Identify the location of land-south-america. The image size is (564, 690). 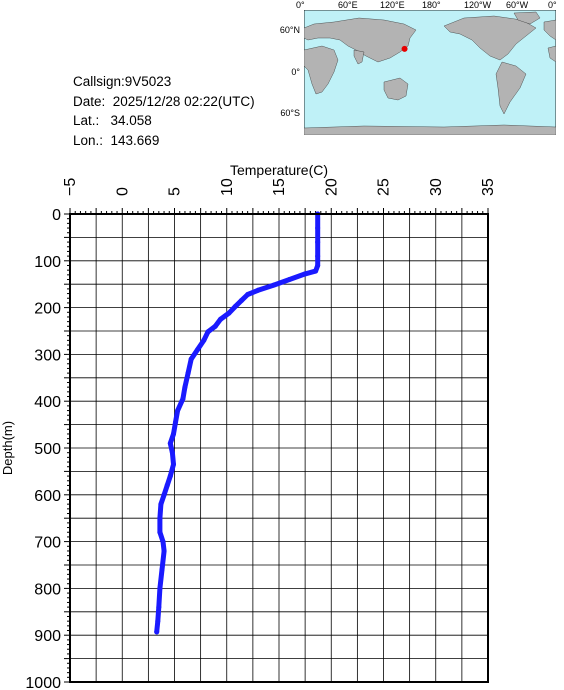
(511, 88).